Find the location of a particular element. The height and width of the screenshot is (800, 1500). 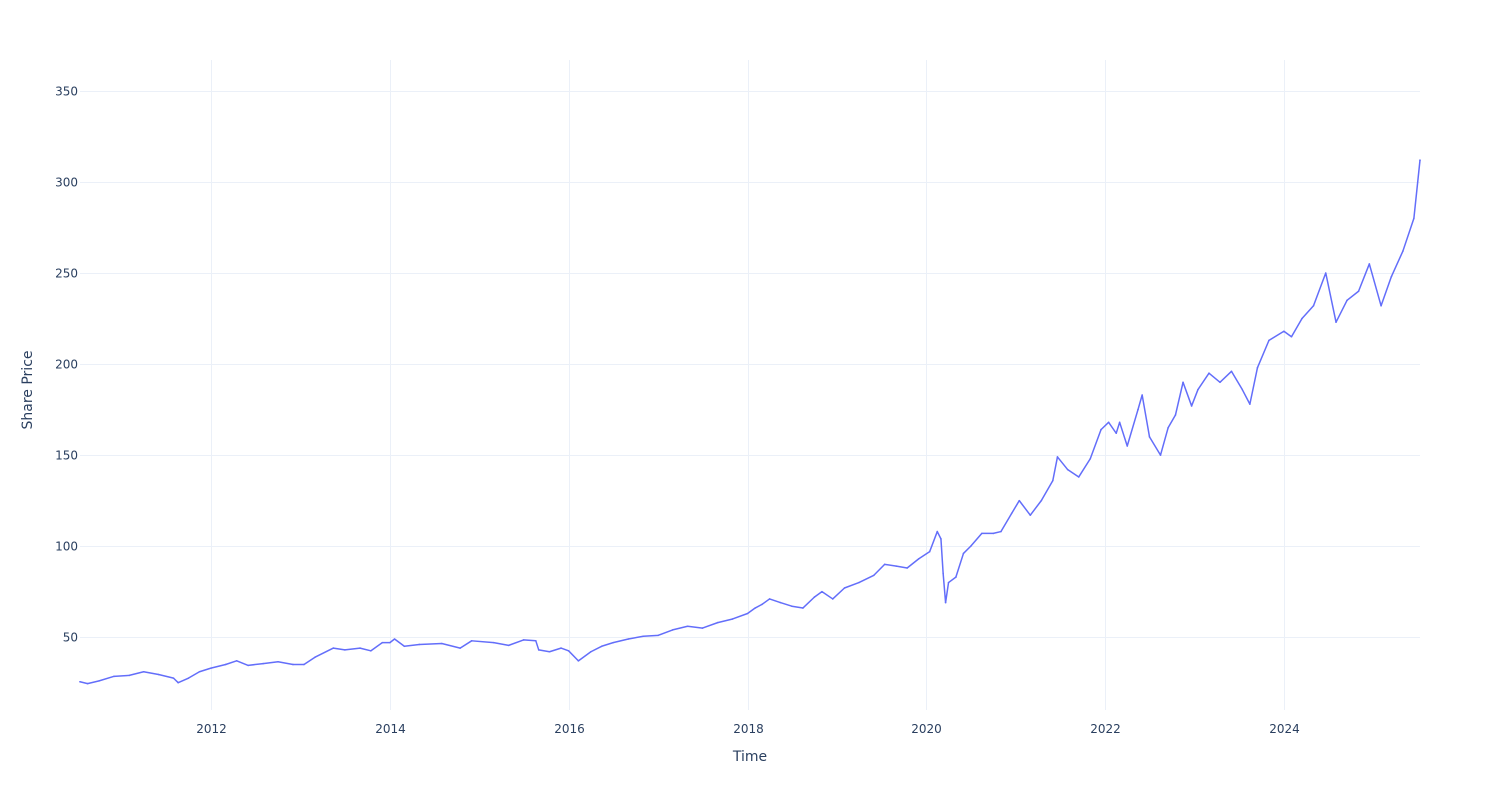

x-tick-label: 2016 is located at coordinates (569, 729).